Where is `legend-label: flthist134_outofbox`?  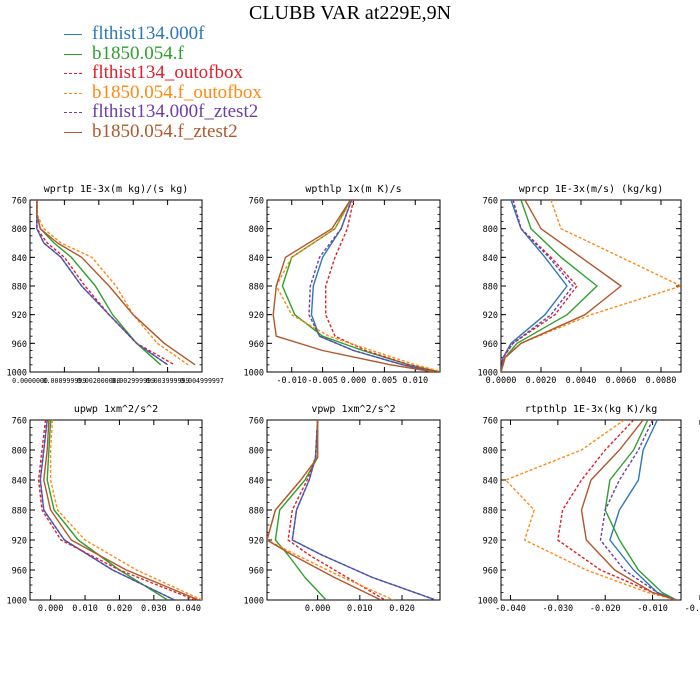 legend-label: flthist134_outofbox is located at coordinates (167, 73).